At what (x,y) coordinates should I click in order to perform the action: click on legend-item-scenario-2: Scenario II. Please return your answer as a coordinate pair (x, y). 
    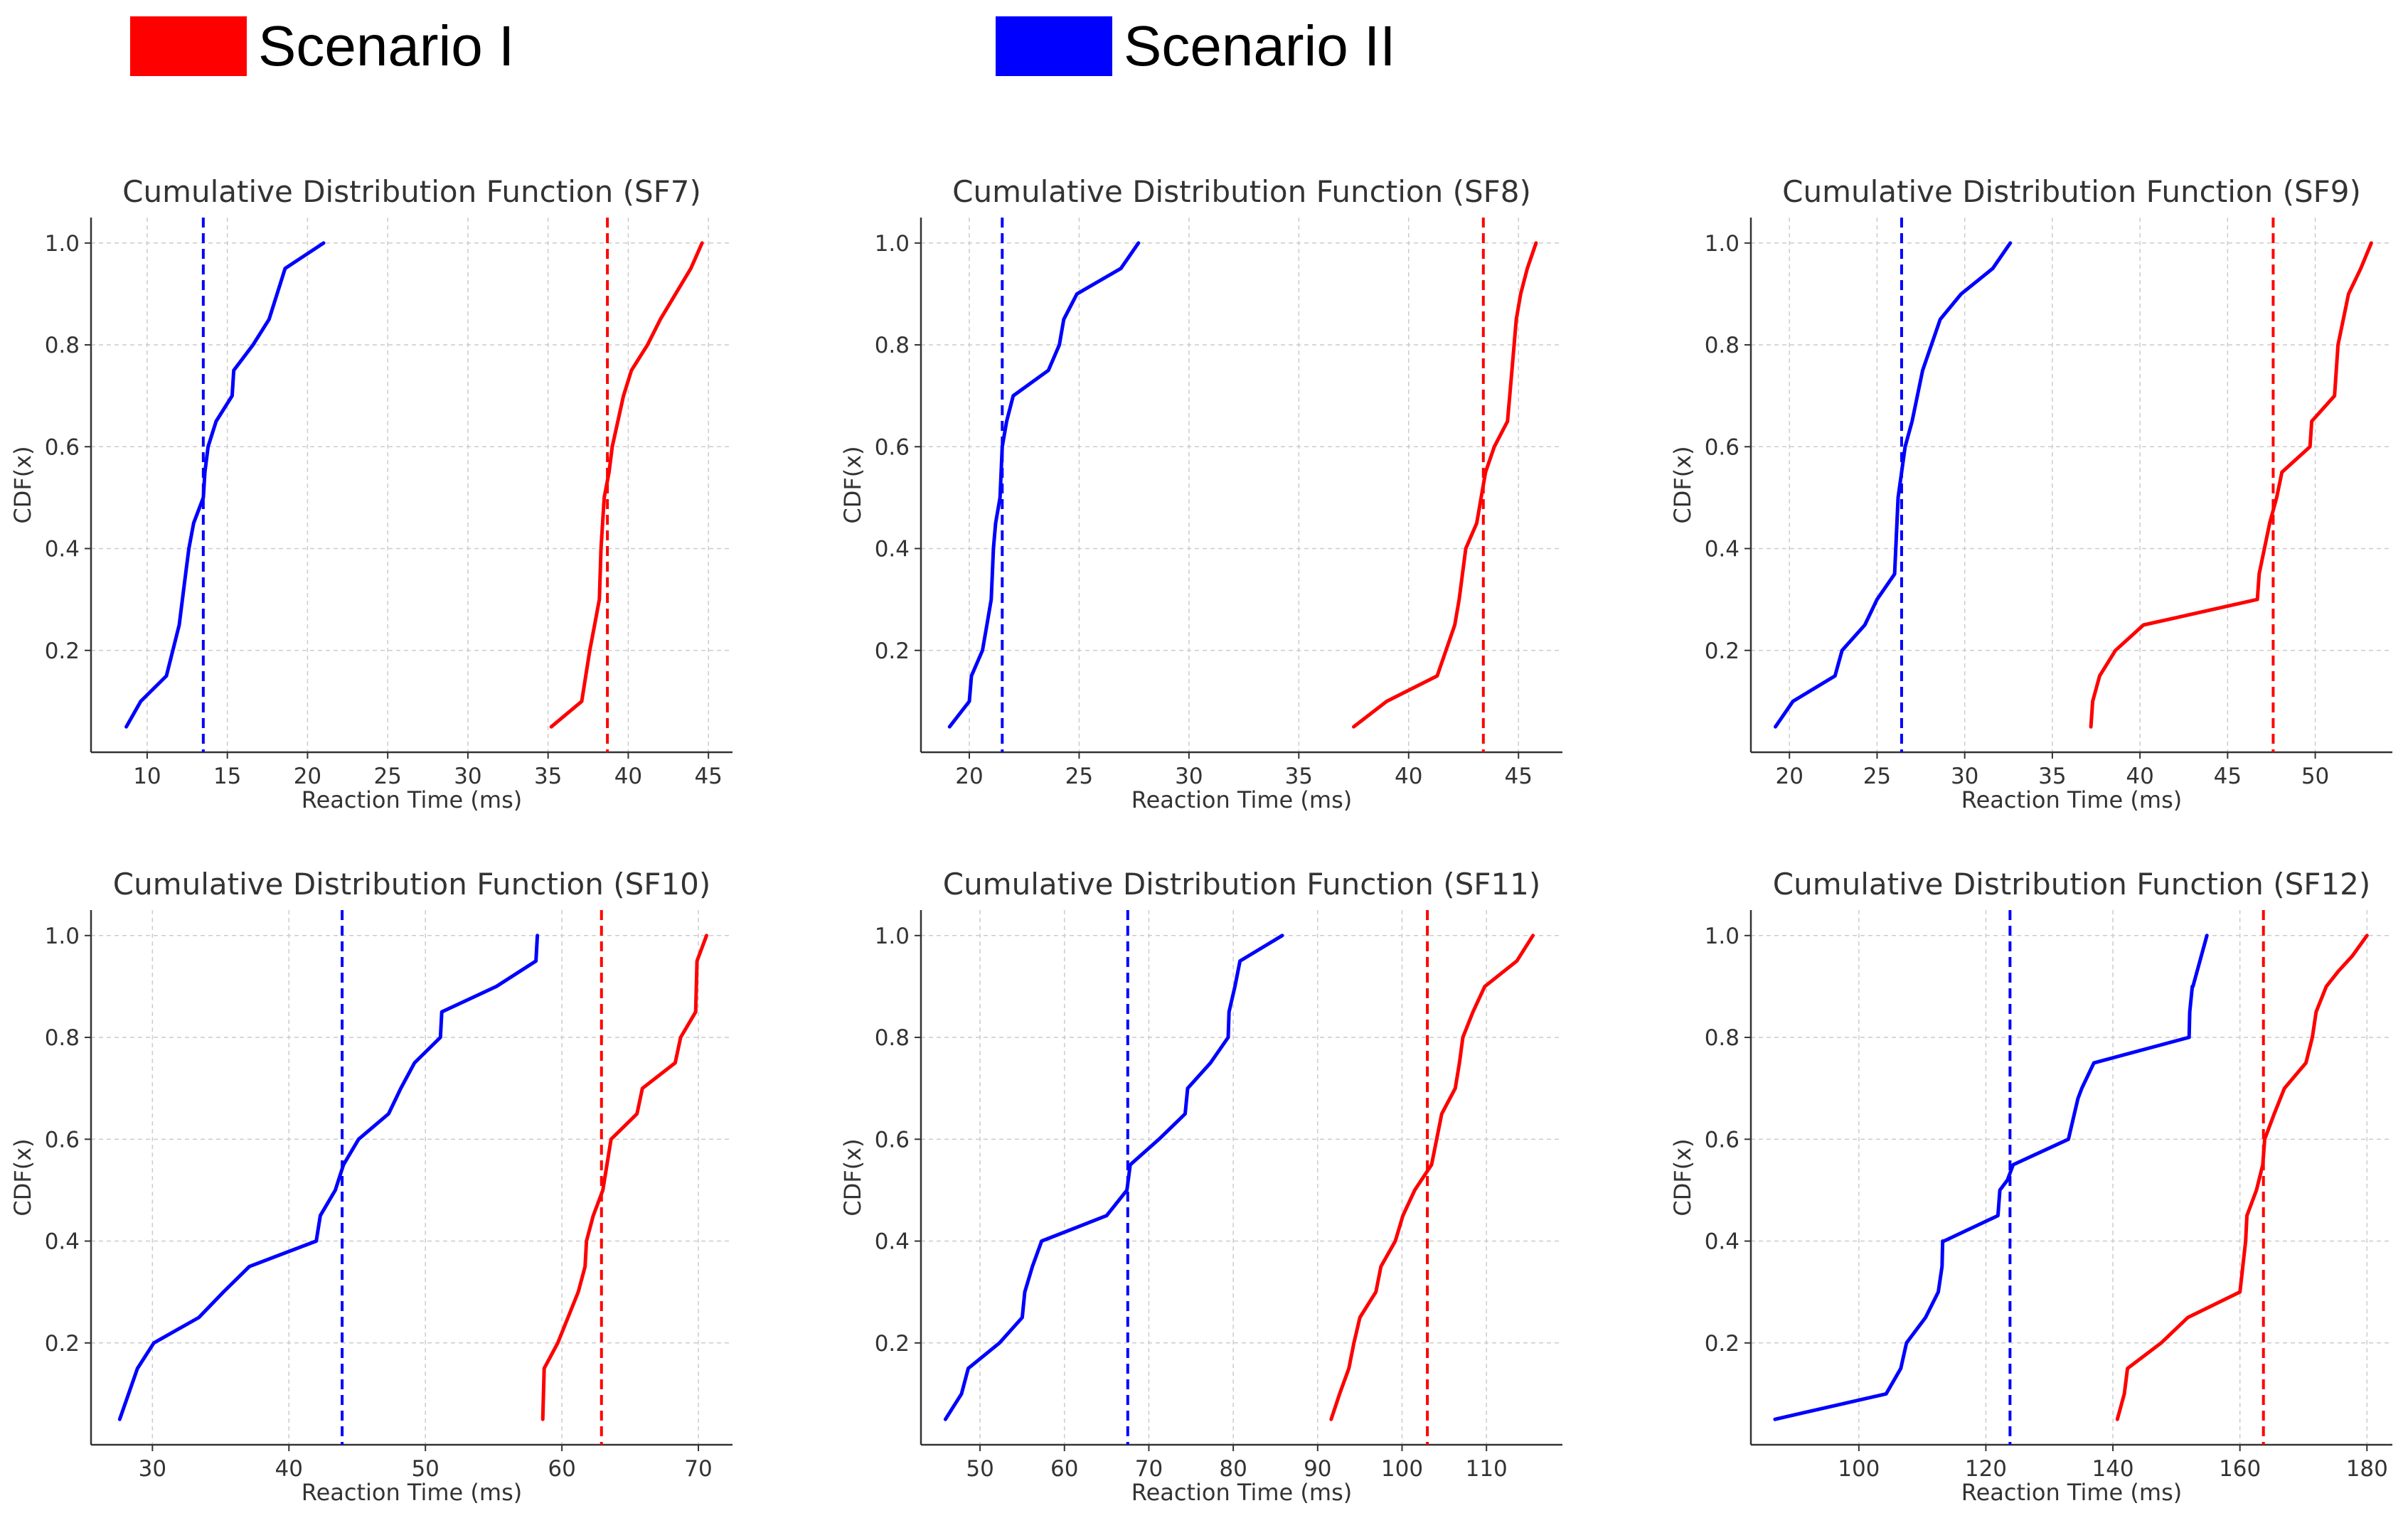
    Looking at the image, I should click on (1195, 46).